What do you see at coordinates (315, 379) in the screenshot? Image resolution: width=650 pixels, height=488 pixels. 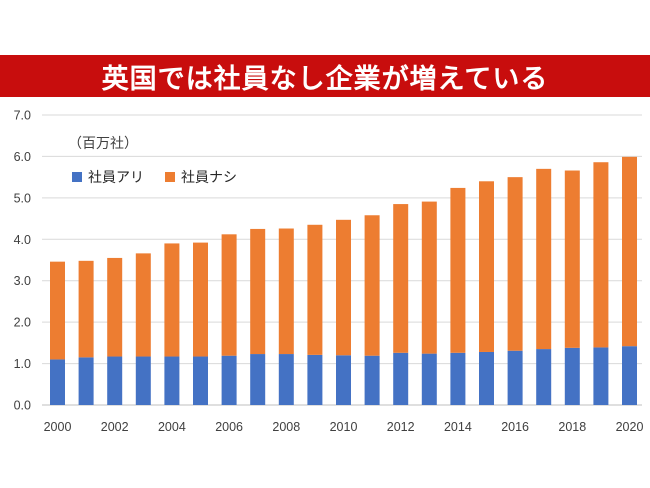 I see `bar-employees-2009` at bounding box center [315, 379].